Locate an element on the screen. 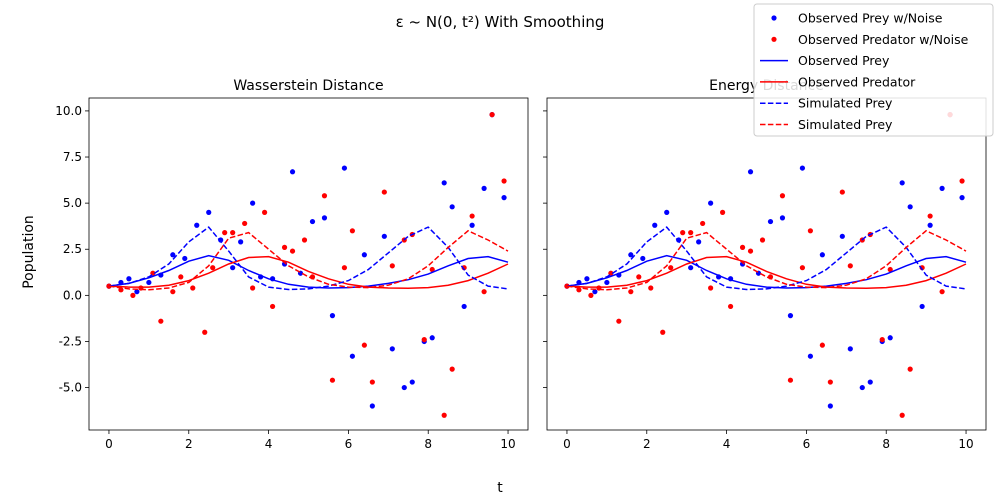 This screenshot has height=500, width=1000. x-tick-label: 6 is located at coordinates (807, 444).